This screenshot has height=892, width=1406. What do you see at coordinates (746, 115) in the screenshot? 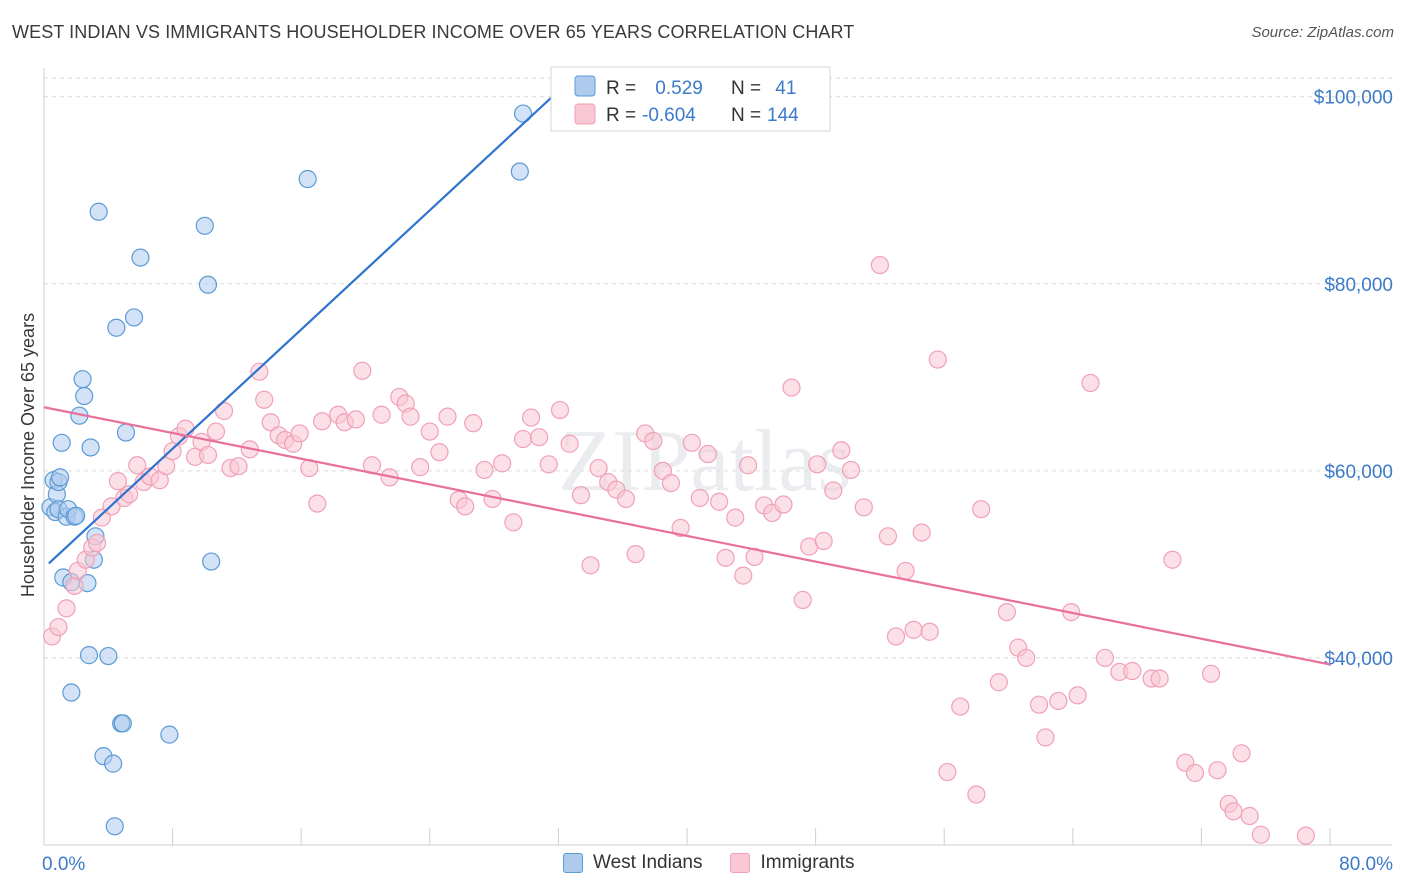
I see `legend-n-label-2: N =` at bounding box center [746, 115].